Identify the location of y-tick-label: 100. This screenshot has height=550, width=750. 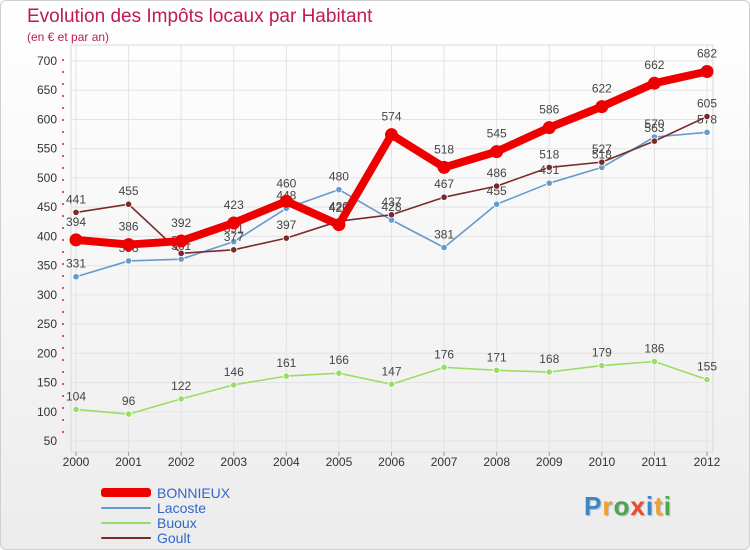
(47, 412).